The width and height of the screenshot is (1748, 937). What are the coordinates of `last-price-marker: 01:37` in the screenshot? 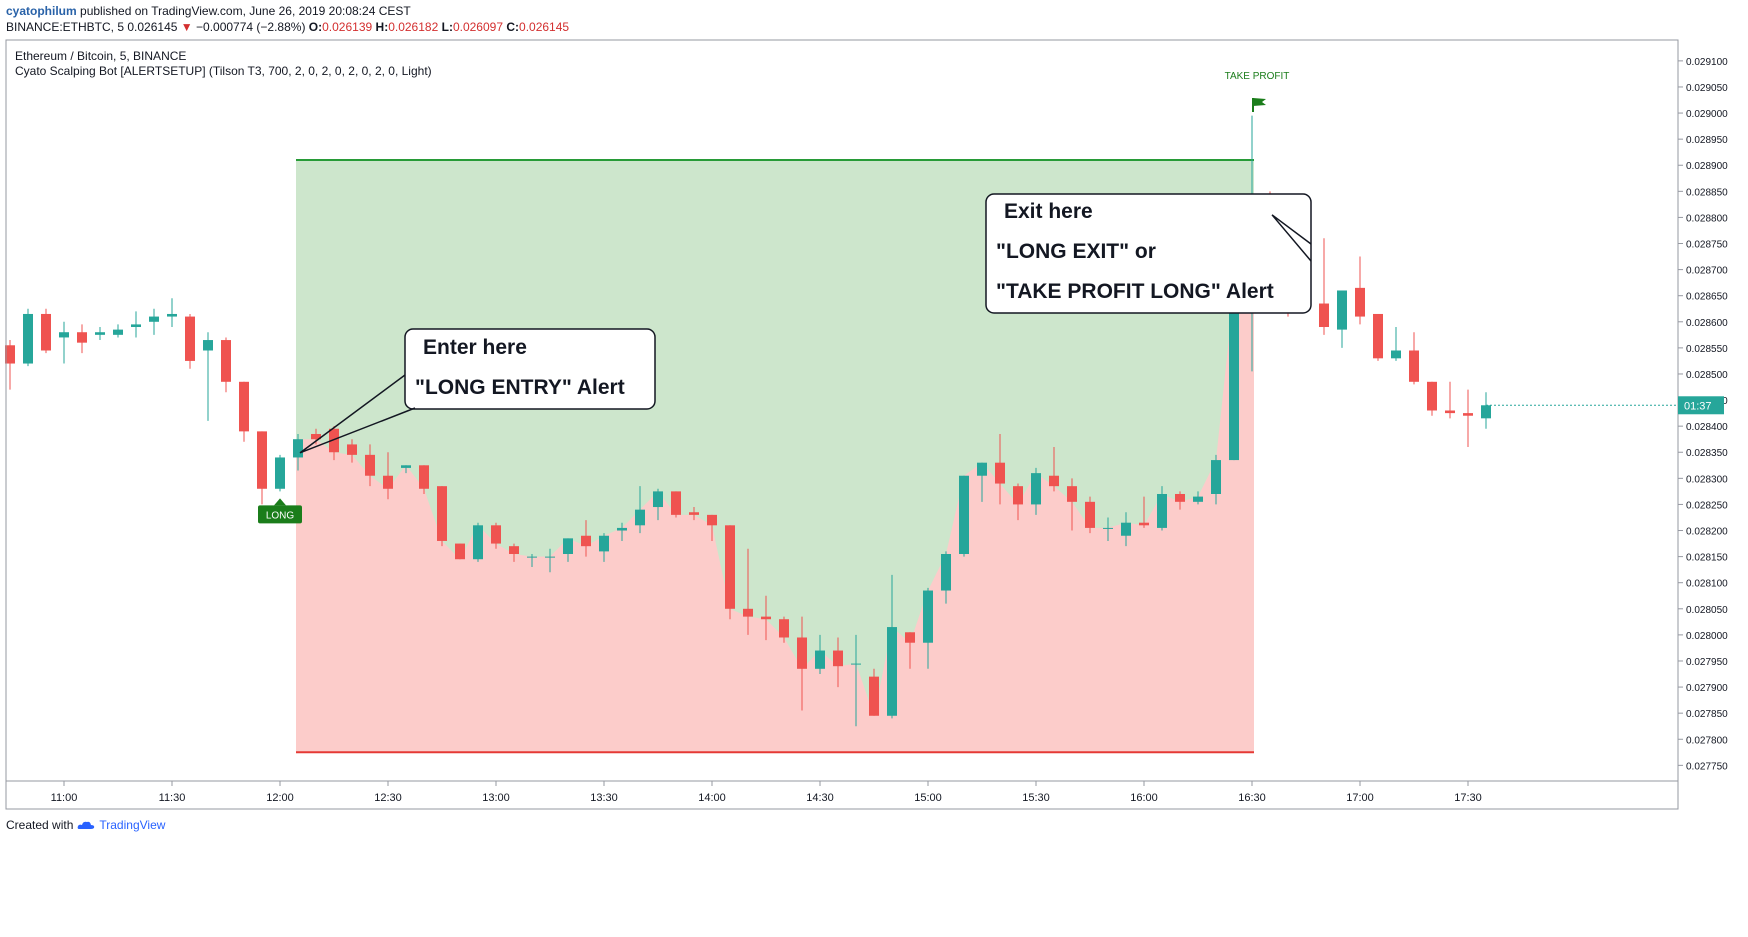 It's located at (1605, 405).